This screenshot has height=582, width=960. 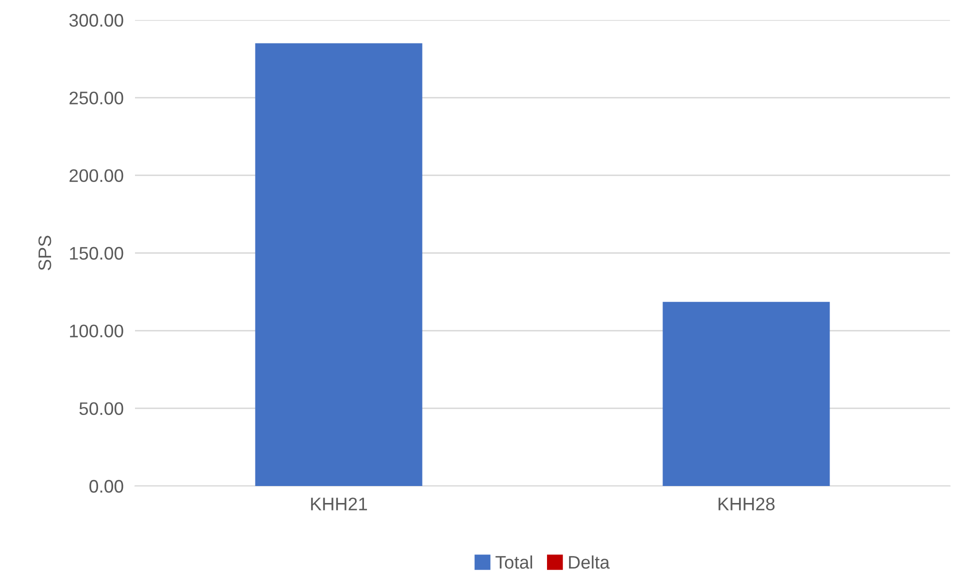 What do you see at coordinates (514, 562) in the screenshot?
I see `legend-label: Total` at bounding box center [514, 562].